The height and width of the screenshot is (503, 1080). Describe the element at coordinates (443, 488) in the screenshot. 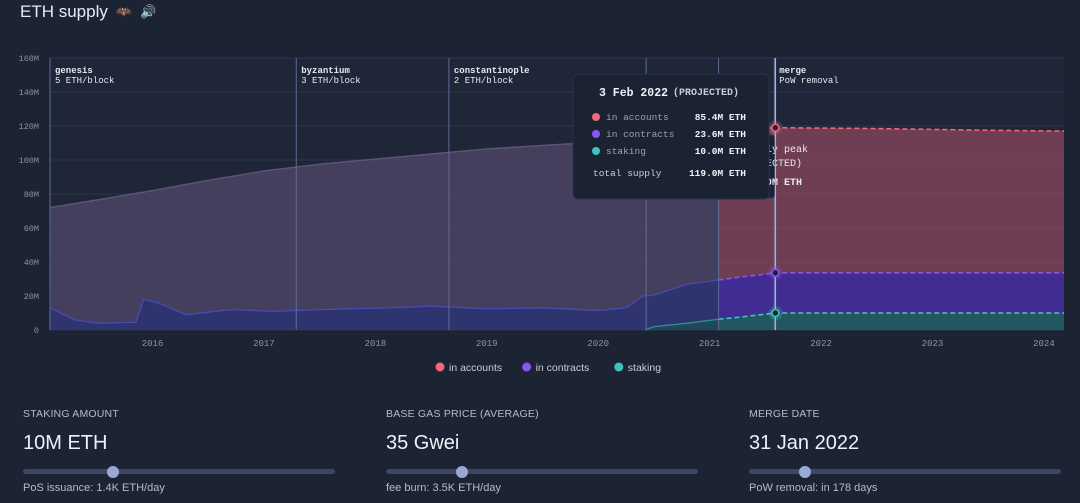

I see `control-subtext: fee burn: 3.5K ETH/day` at that location.